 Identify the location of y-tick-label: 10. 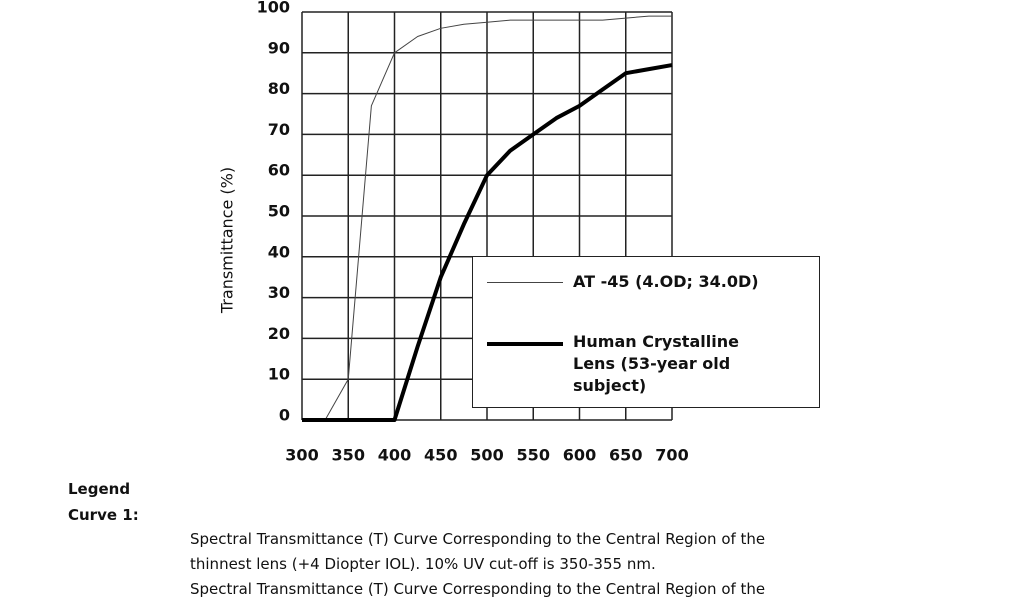
(279, 374).